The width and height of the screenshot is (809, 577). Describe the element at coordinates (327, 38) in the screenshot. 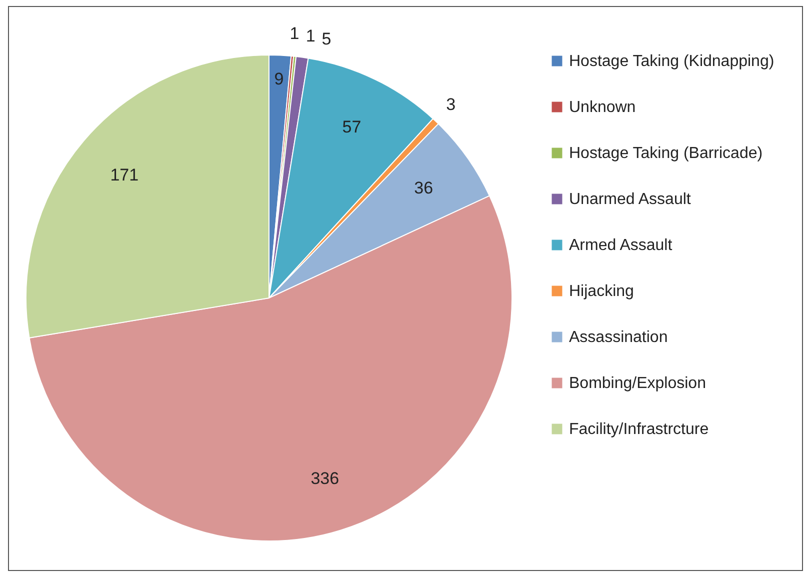

I see `data-label: 5` at that location.